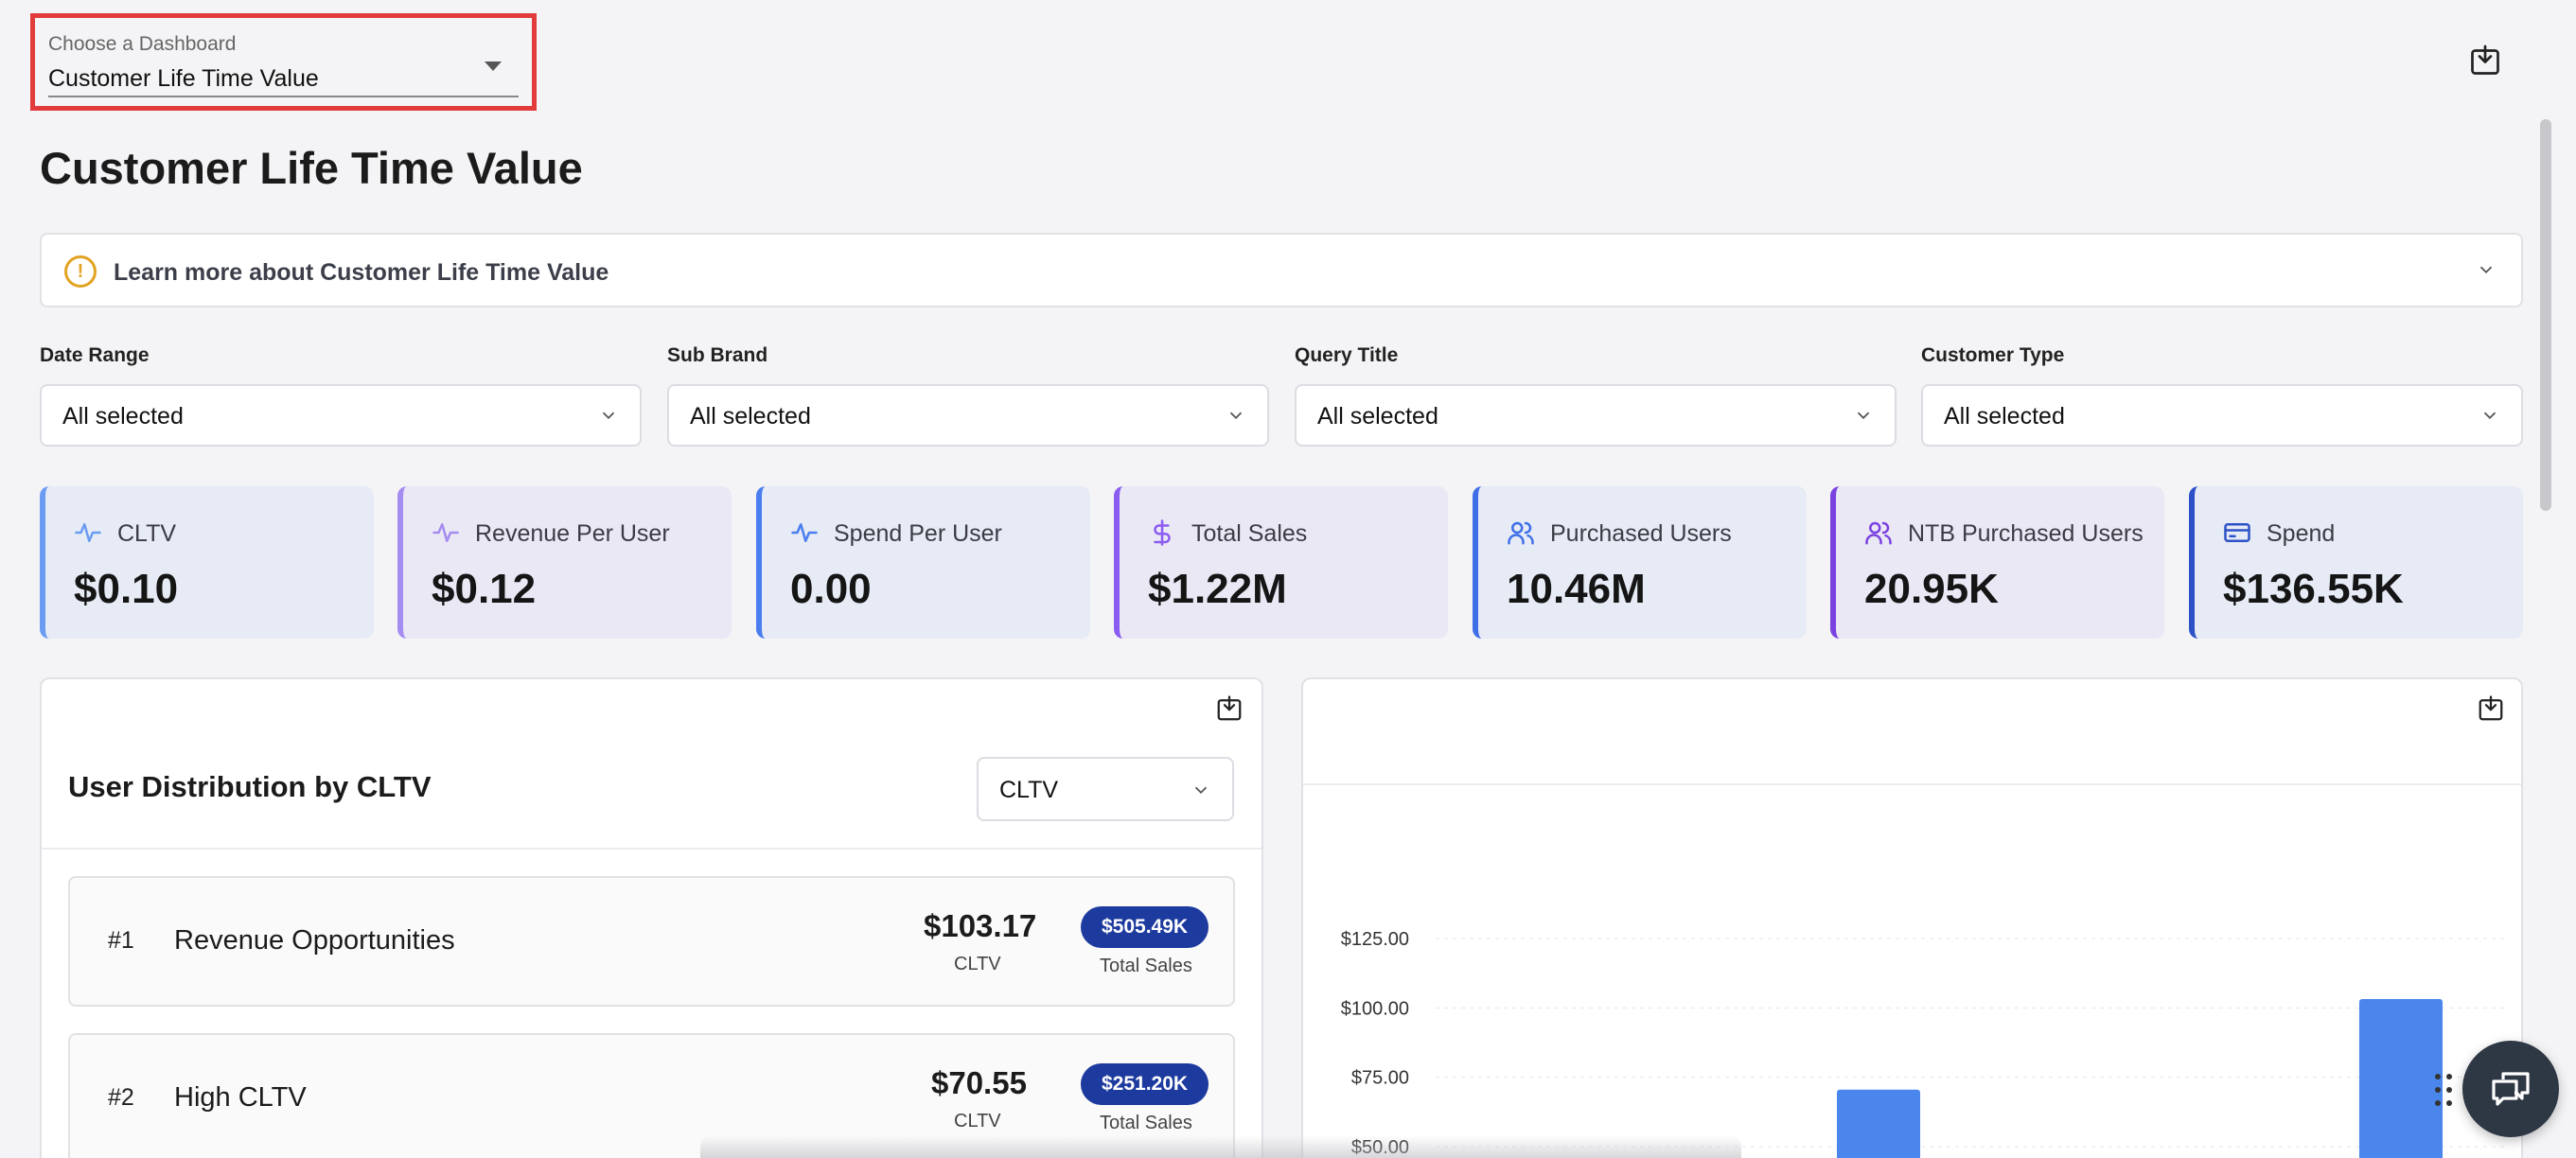  Describe the element at coordinates (1145, 1084) in the screenshot. I see `total-sales-badge: $251.20K` at that location.